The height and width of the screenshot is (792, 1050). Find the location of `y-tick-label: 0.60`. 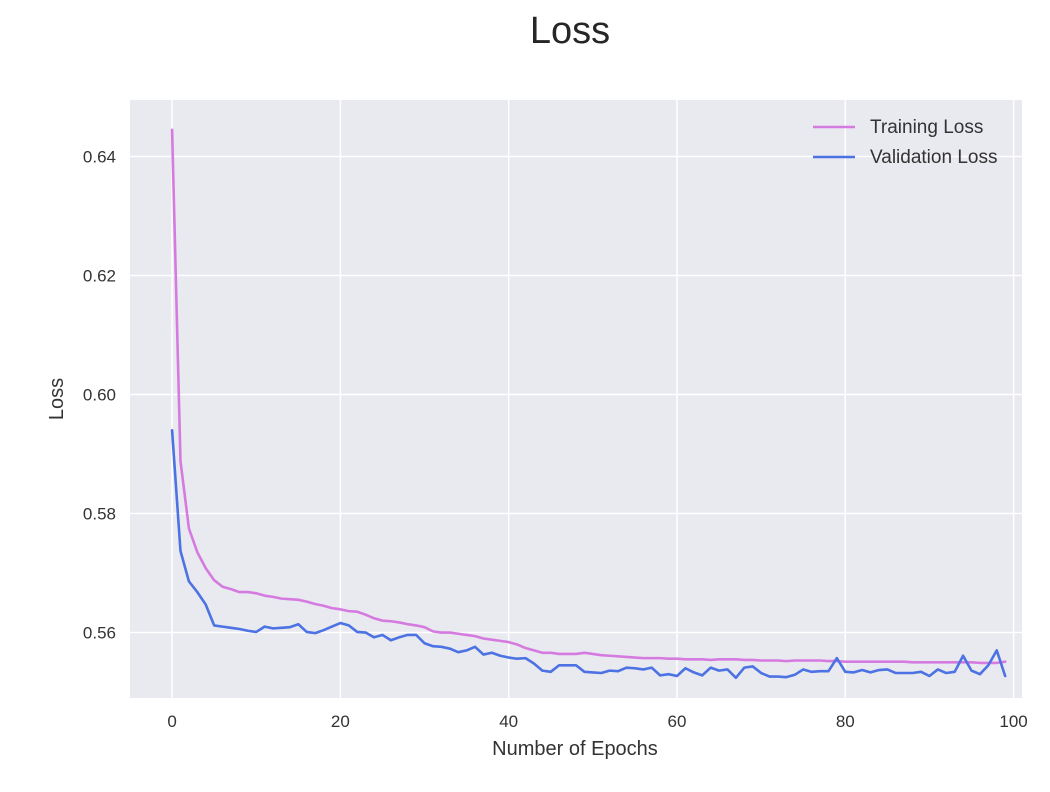

y-tick-label: 0.60 is located at coordinates (99, 395).